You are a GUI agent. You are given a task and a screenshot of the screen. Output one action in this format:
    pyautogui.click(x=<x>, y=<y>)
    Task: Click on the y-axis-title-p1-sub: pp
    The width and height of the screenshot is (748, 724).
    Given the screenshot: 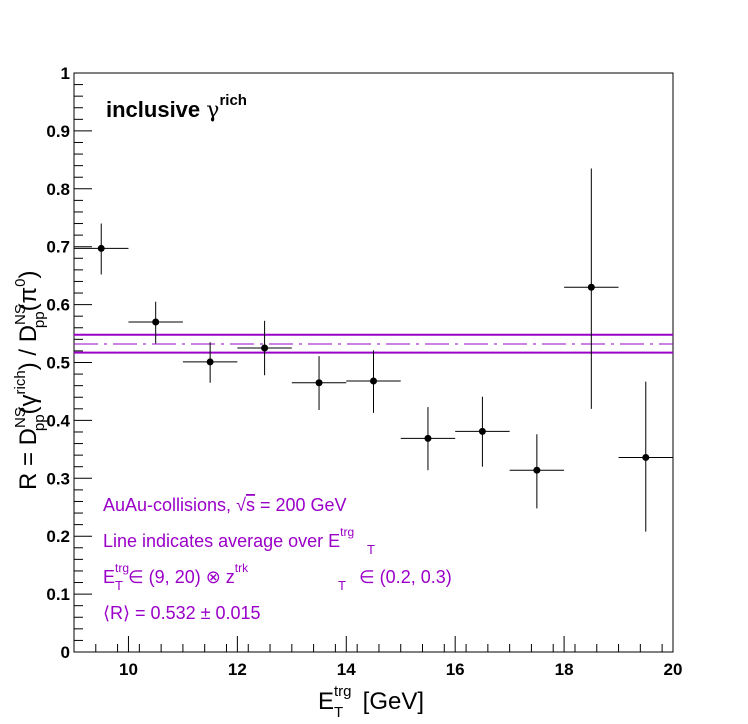 What is the action you would take?
    pyautogui.click(x=39, y=422)
    